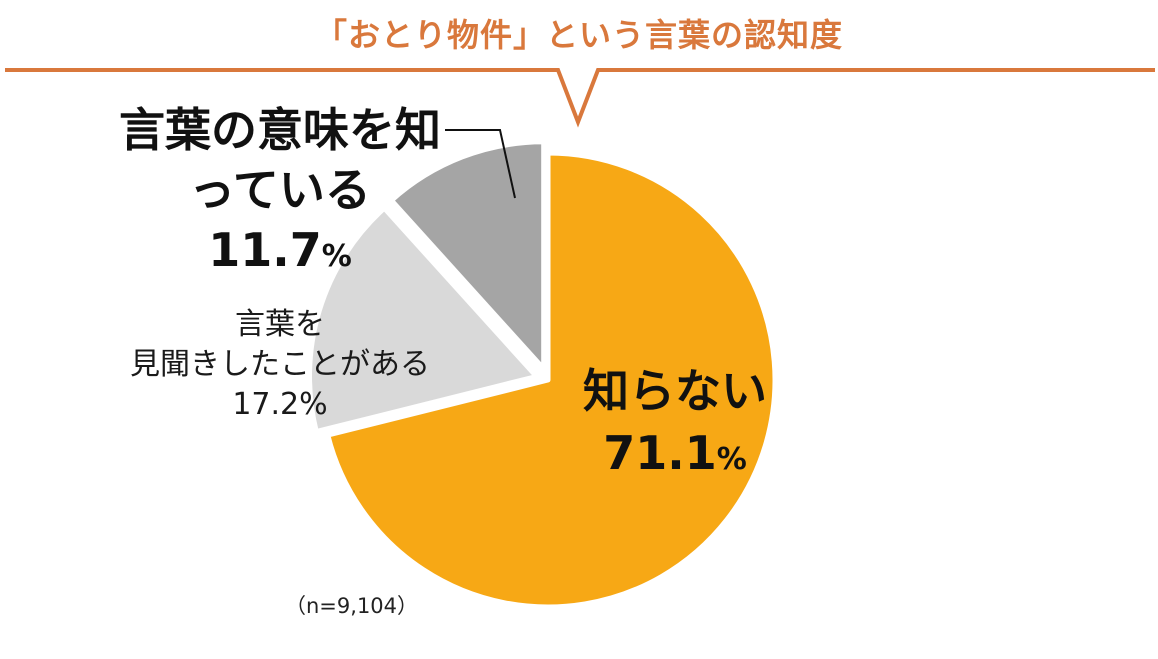 This screenshot has height=659, width=1158. What do you see at coordinates (280, 250) in the screenshot?
I see `slice-value-known: 11.7%` at bounding box center [280, 250].